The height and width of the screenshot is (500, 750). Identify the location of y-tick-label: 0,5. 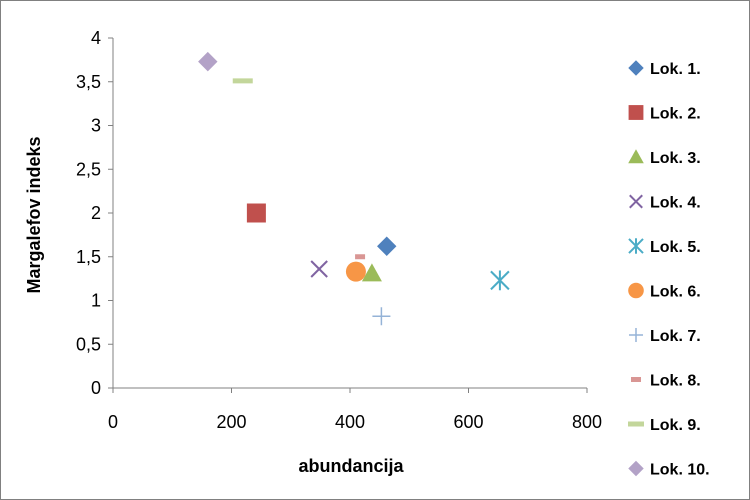
(88, 344).